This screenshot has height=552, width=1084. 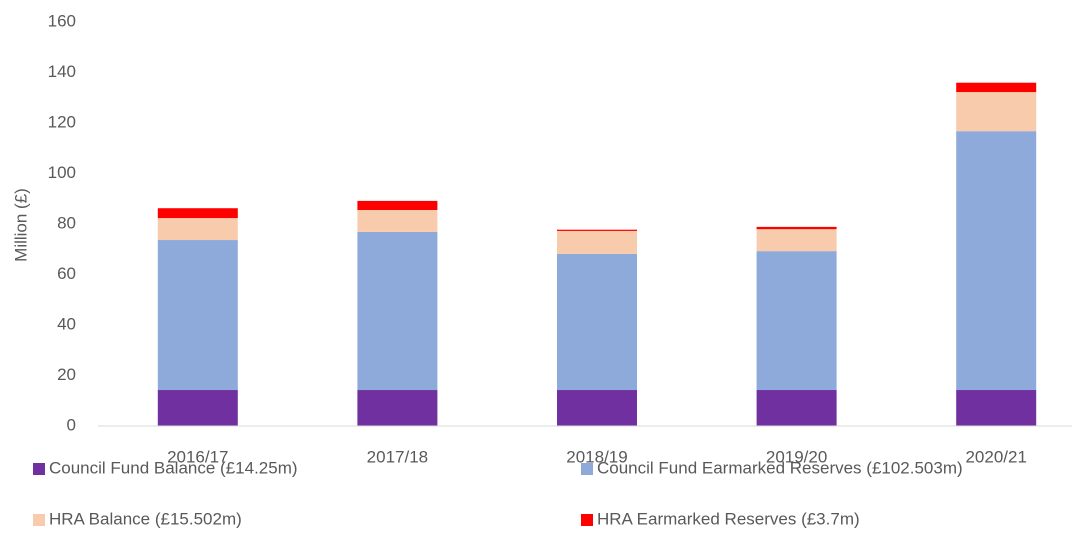 I want to click on y-axis-title: Million (£), so click(x=20, y=225).